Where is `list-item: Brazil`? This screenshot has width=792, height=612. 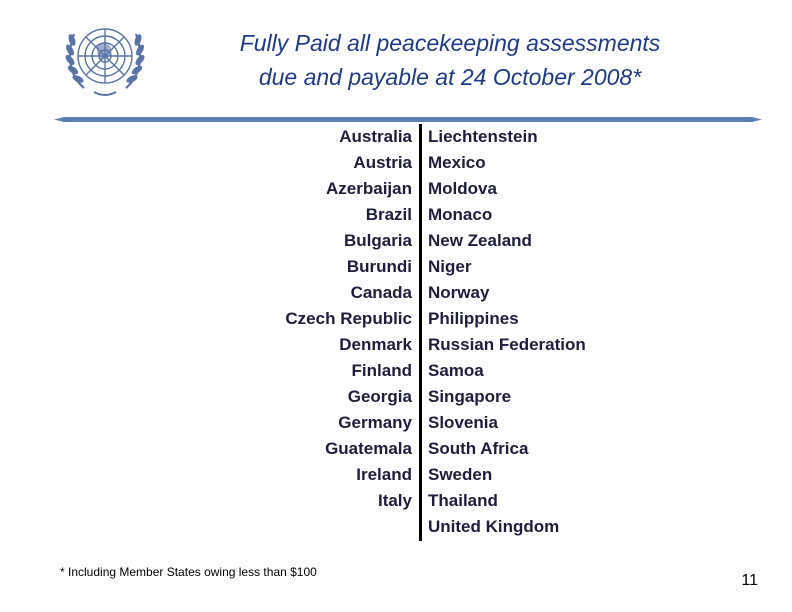
list-item: Brazil is located at coordinates (388, 214).